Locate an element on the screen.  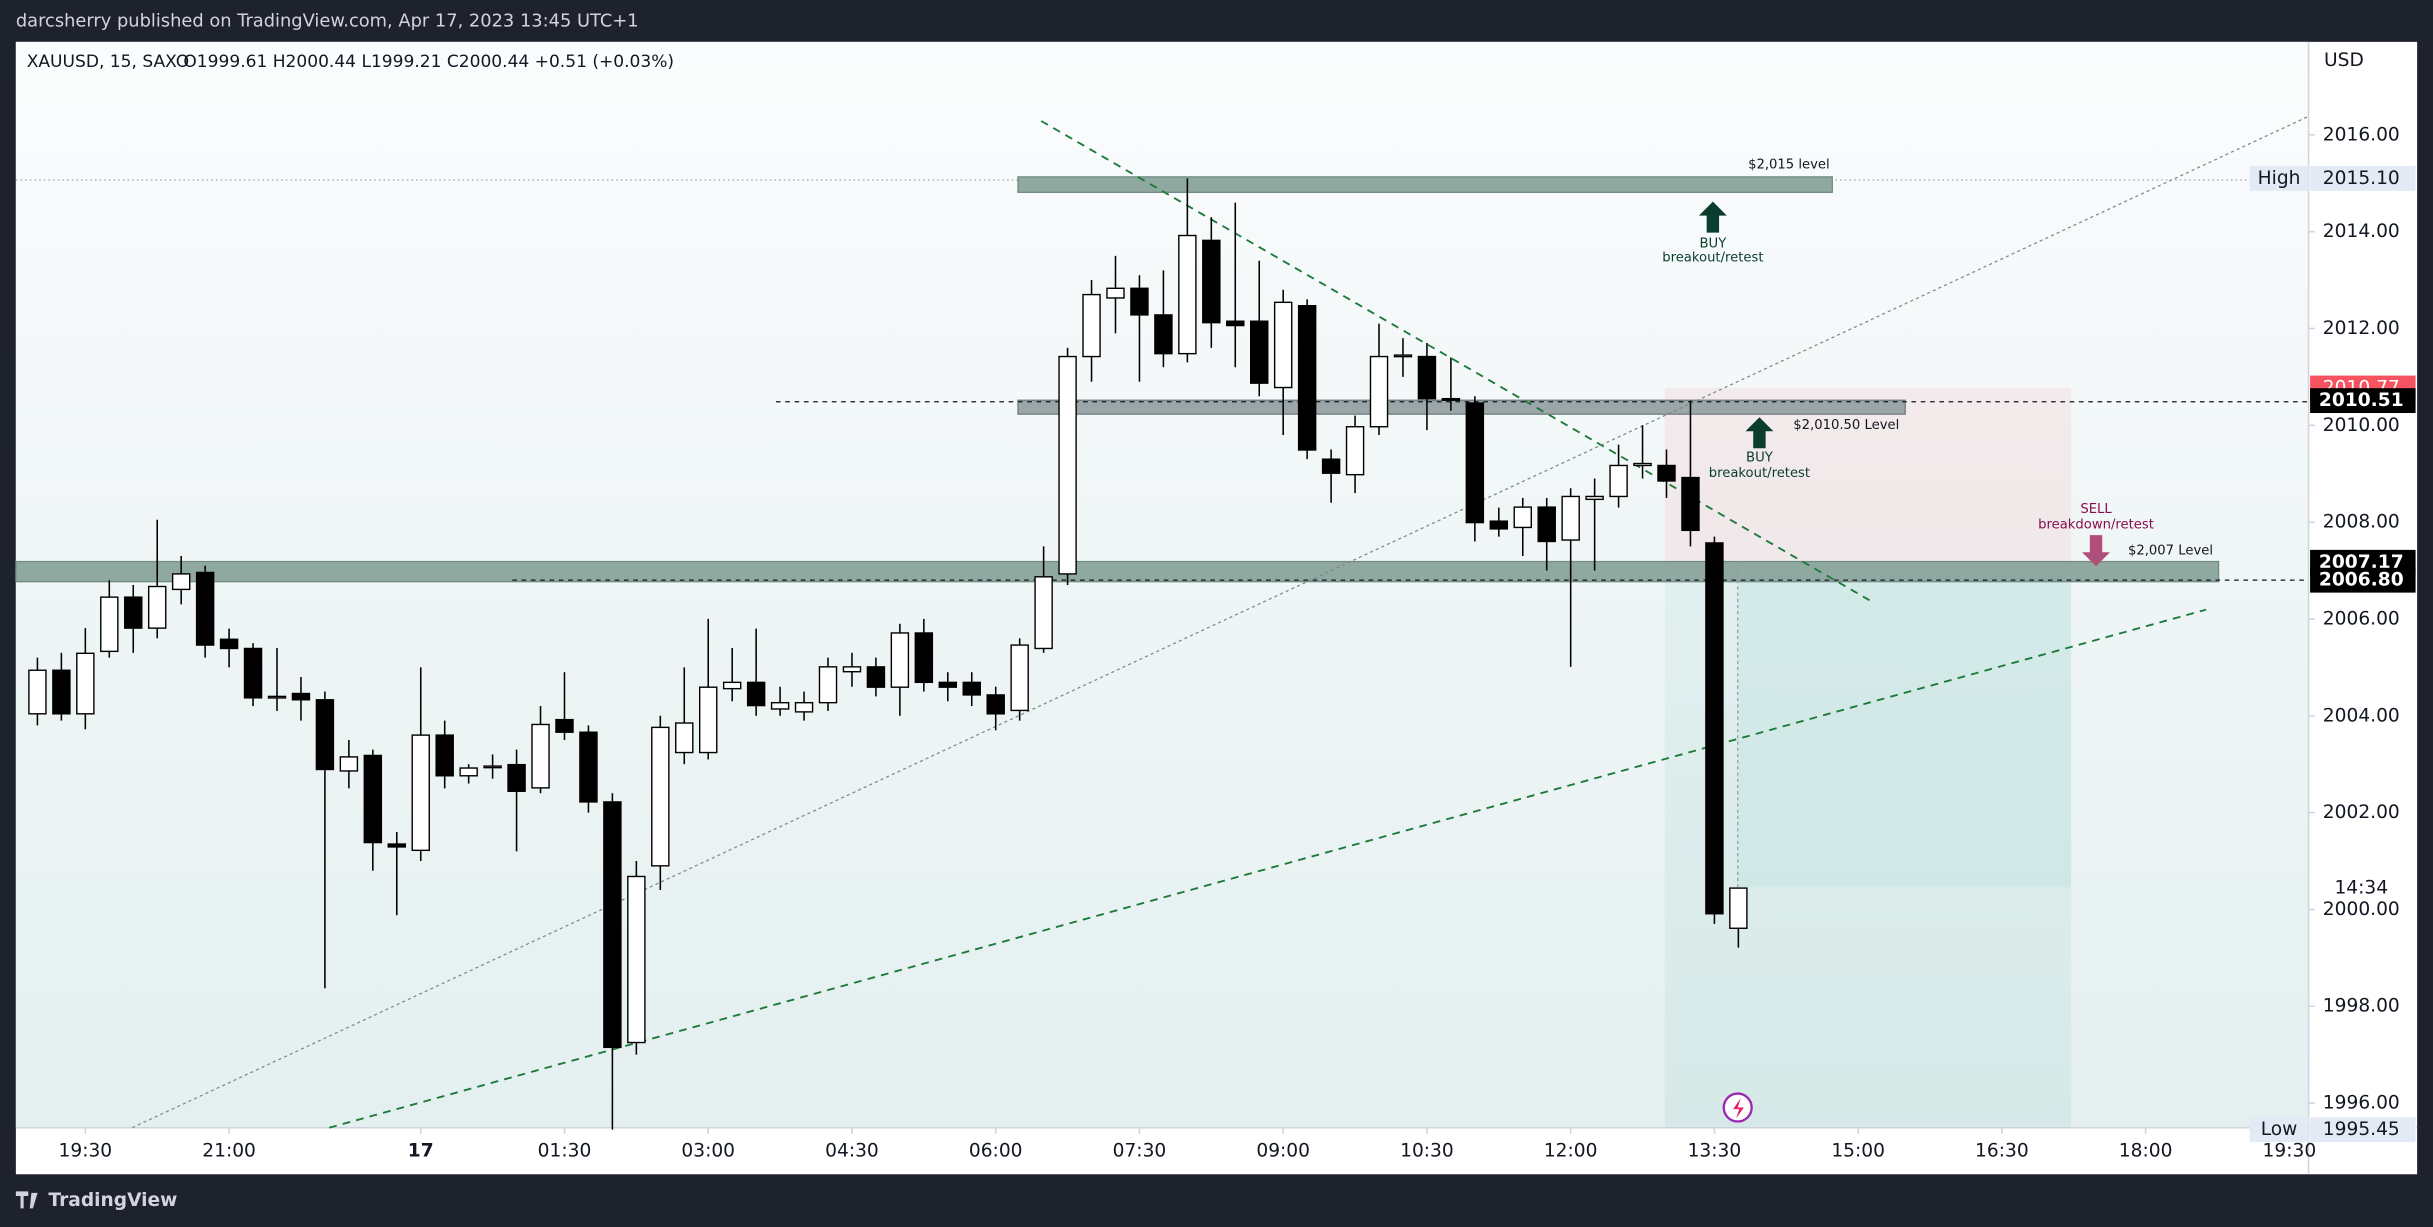
price-label: 2015.10 is located at coordinates (2361, 178).